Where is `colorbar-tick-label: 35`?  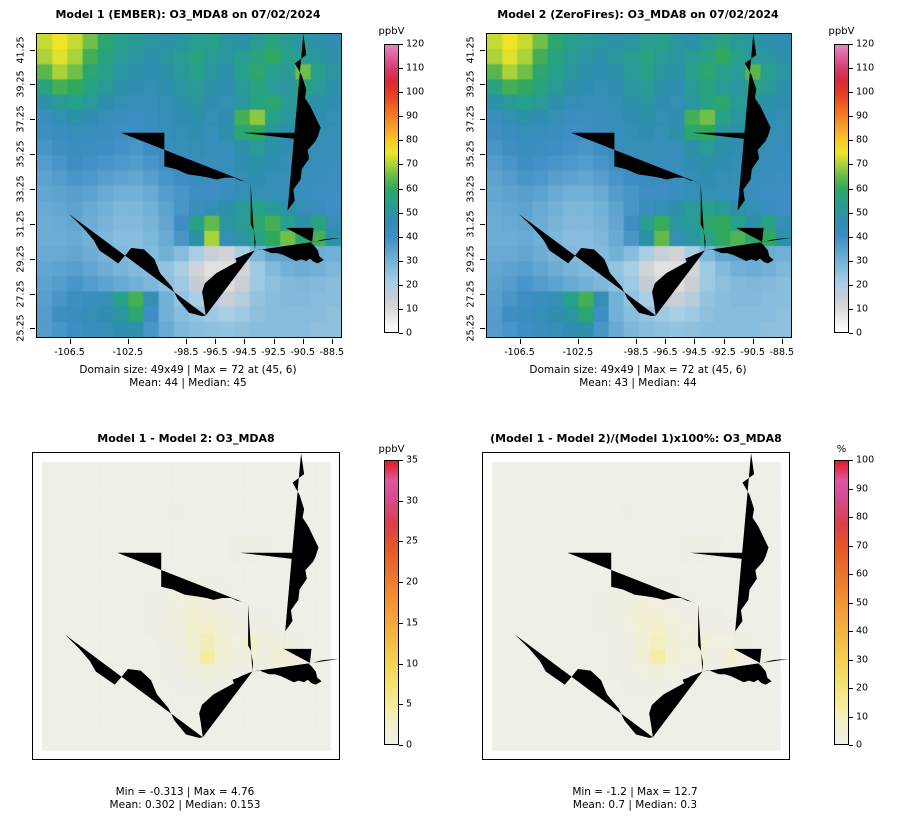 colorbar-tick-label: 35 is located at coordinates (412, 460).